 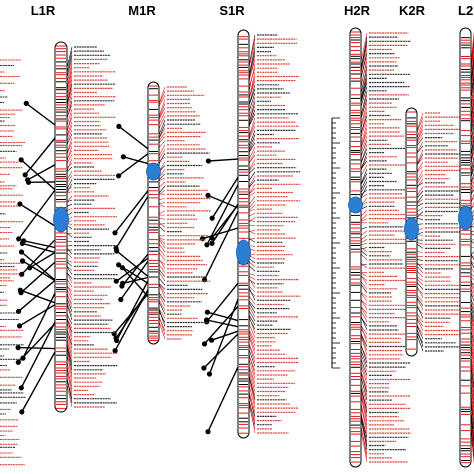 I want to click on chromosome-label-K2R: K2R, so click(x=412, y=10).